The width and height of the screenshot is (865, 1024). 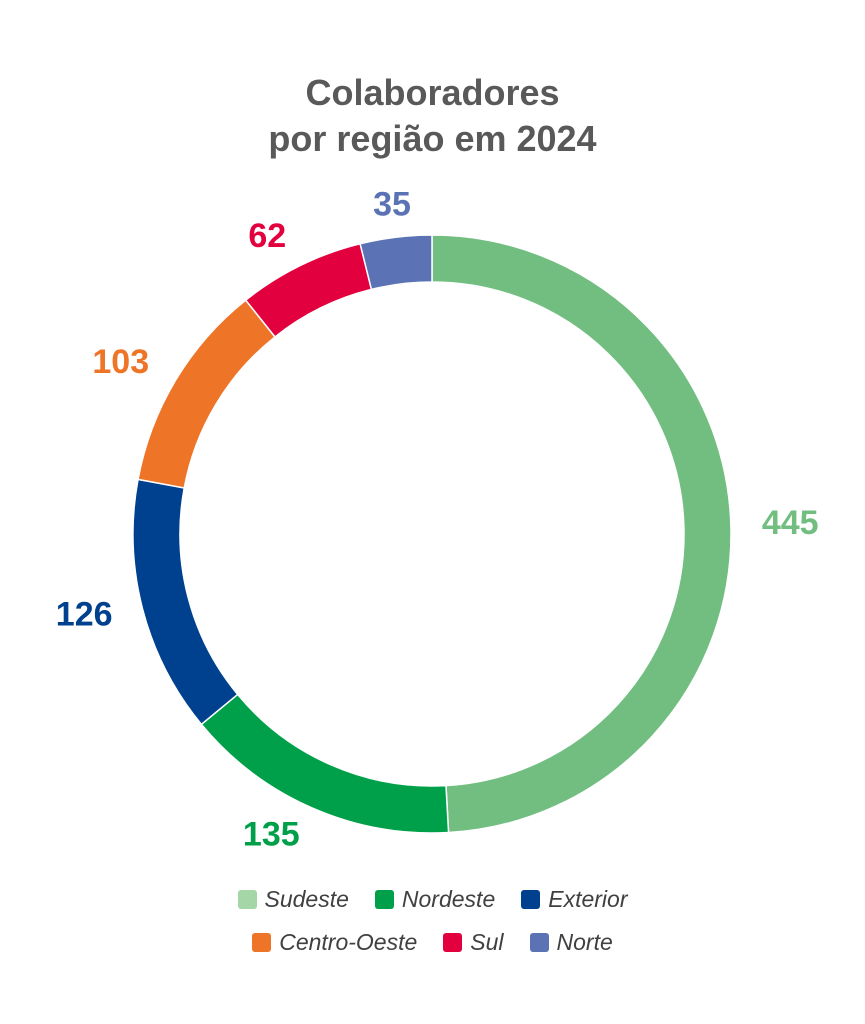 I want to click on legend-label-sul: Sul, so click(x=487, y=942).